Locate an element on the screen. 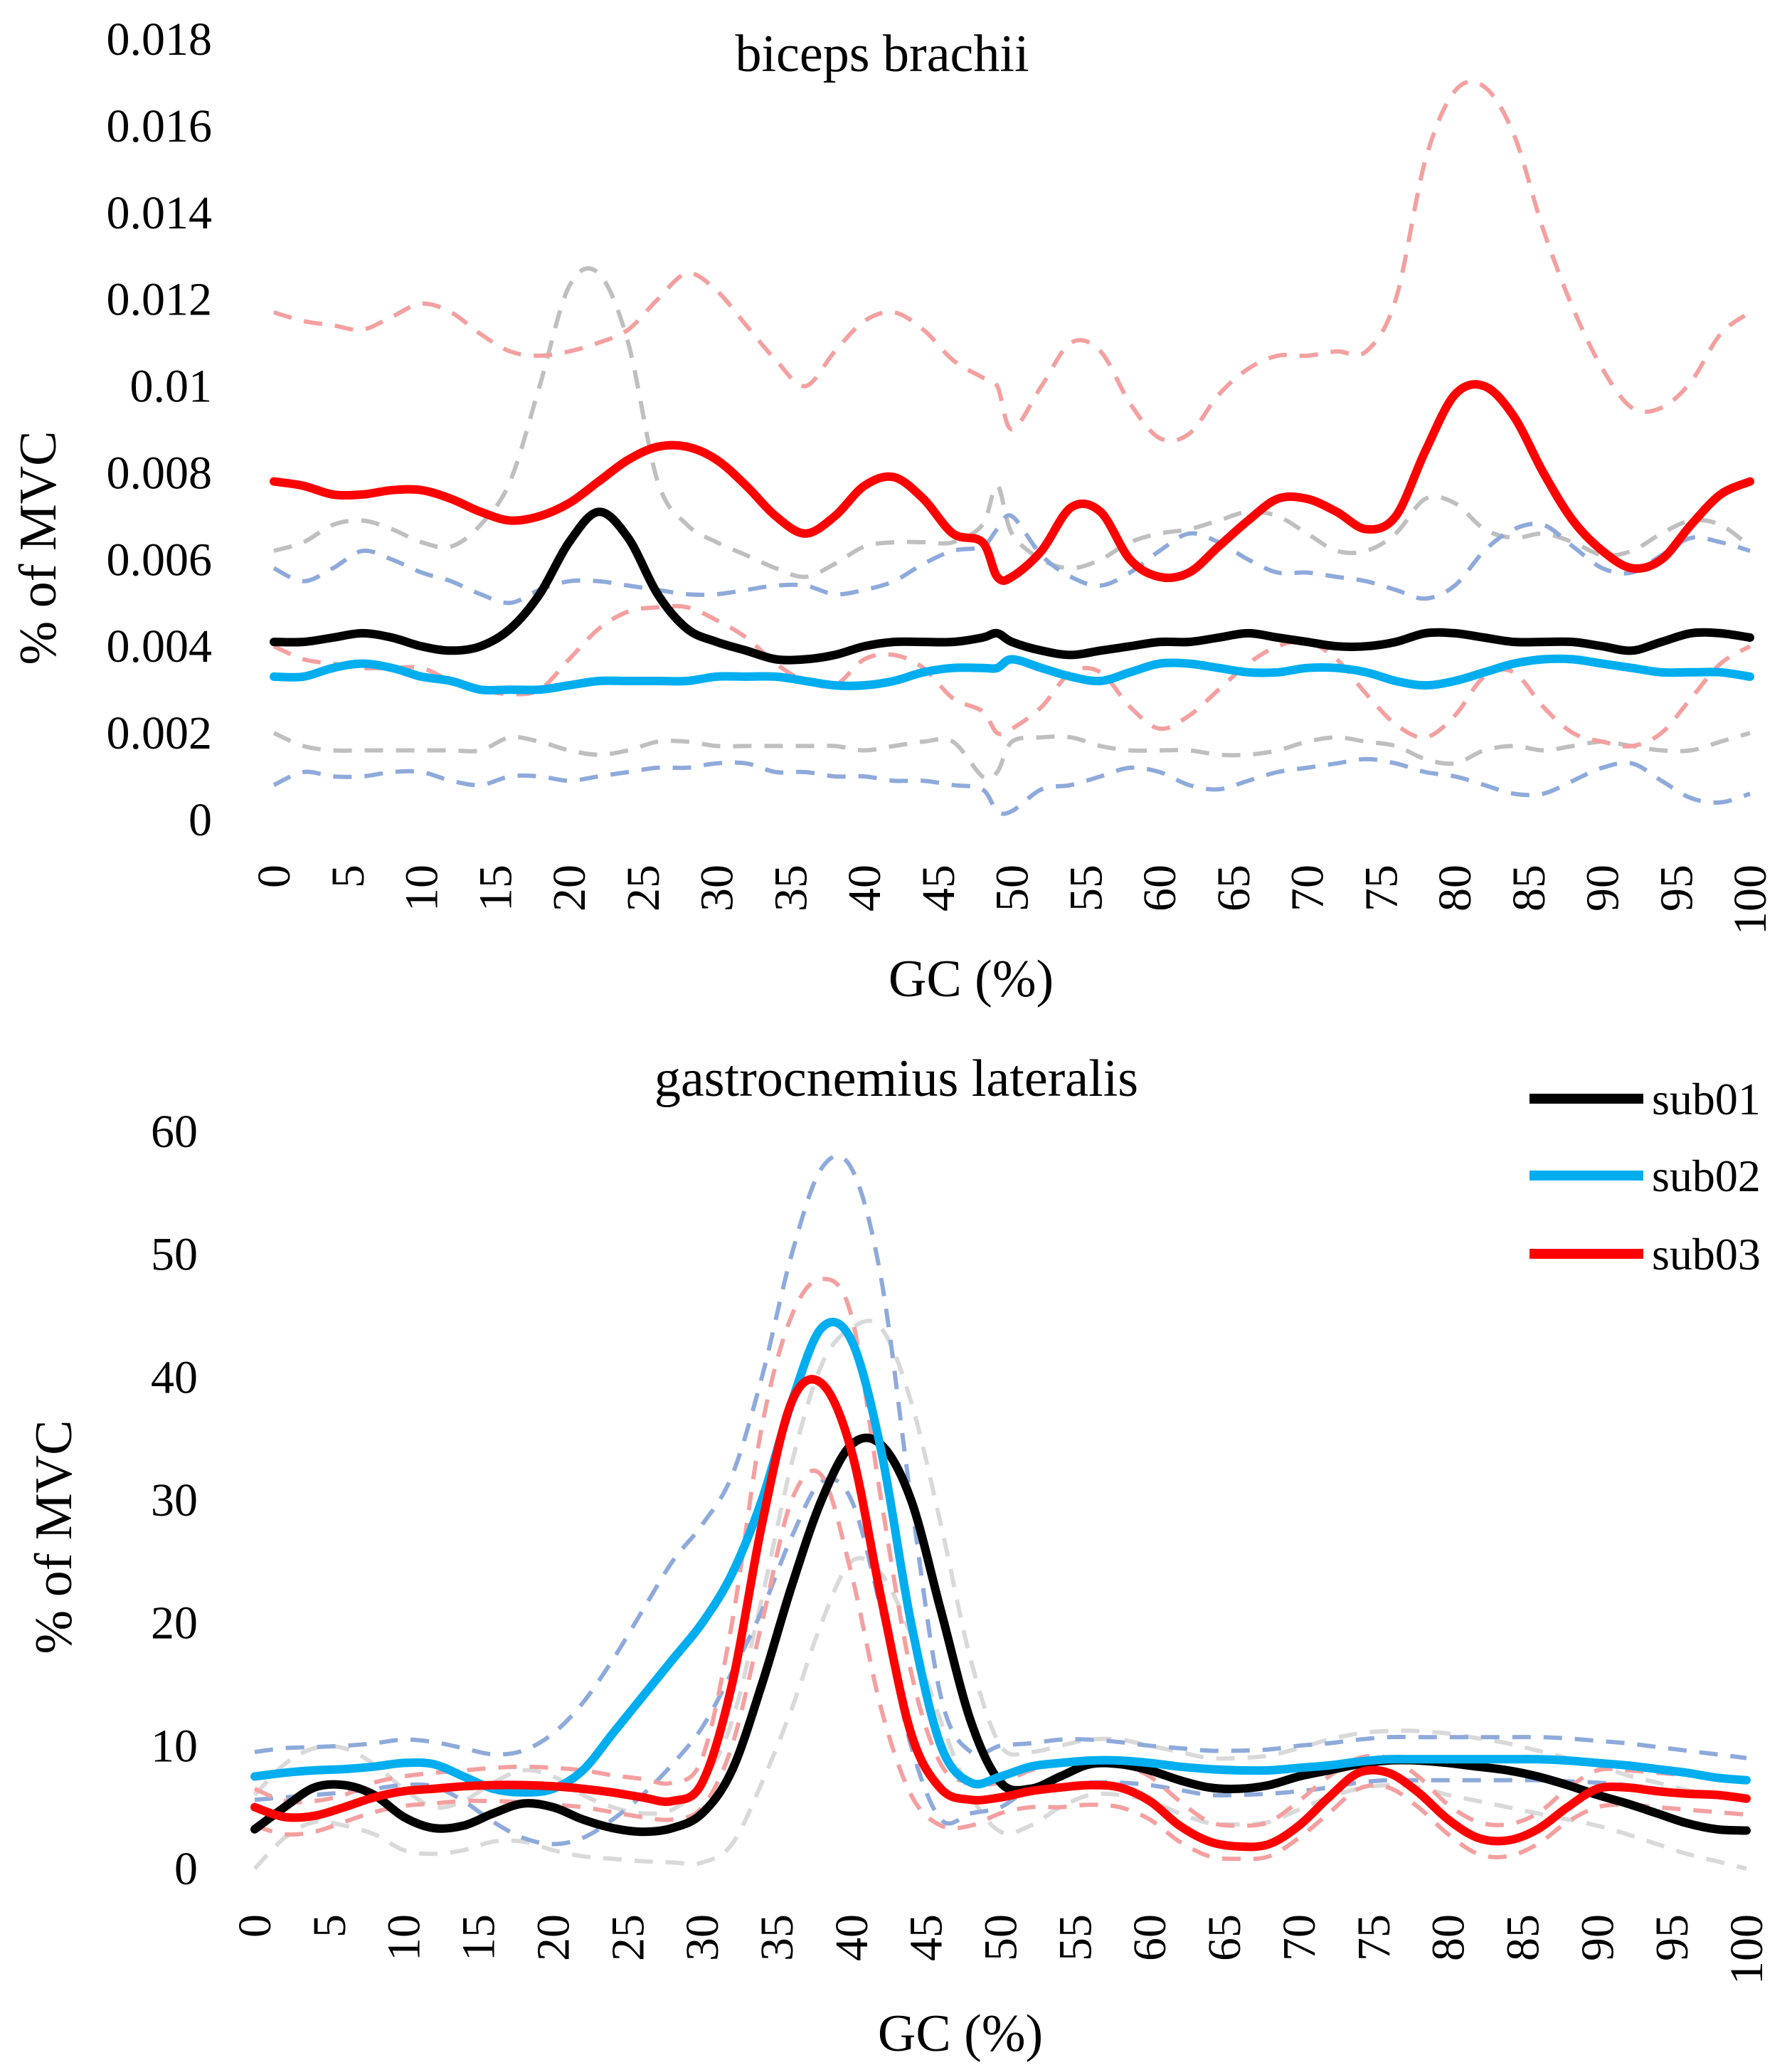 Image resolution: width=1792 pixels, height=2070 pixels. legend-label-sub01: sub01 is located at coordinates (1706, 1099).